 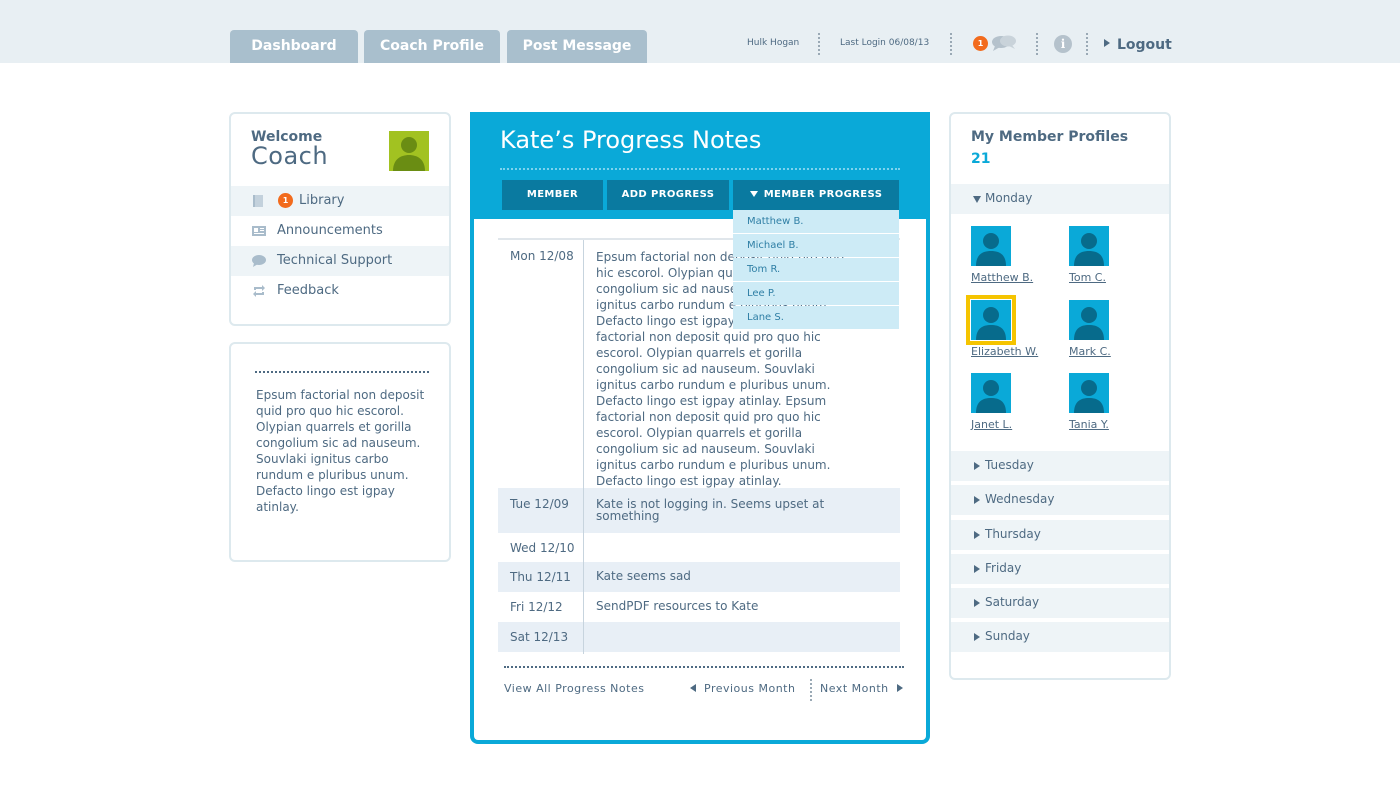 What do you see at coordinates (980, 43) in the screenshot?
I see `message-count-badge: 1` at bounding box center [980, 43].